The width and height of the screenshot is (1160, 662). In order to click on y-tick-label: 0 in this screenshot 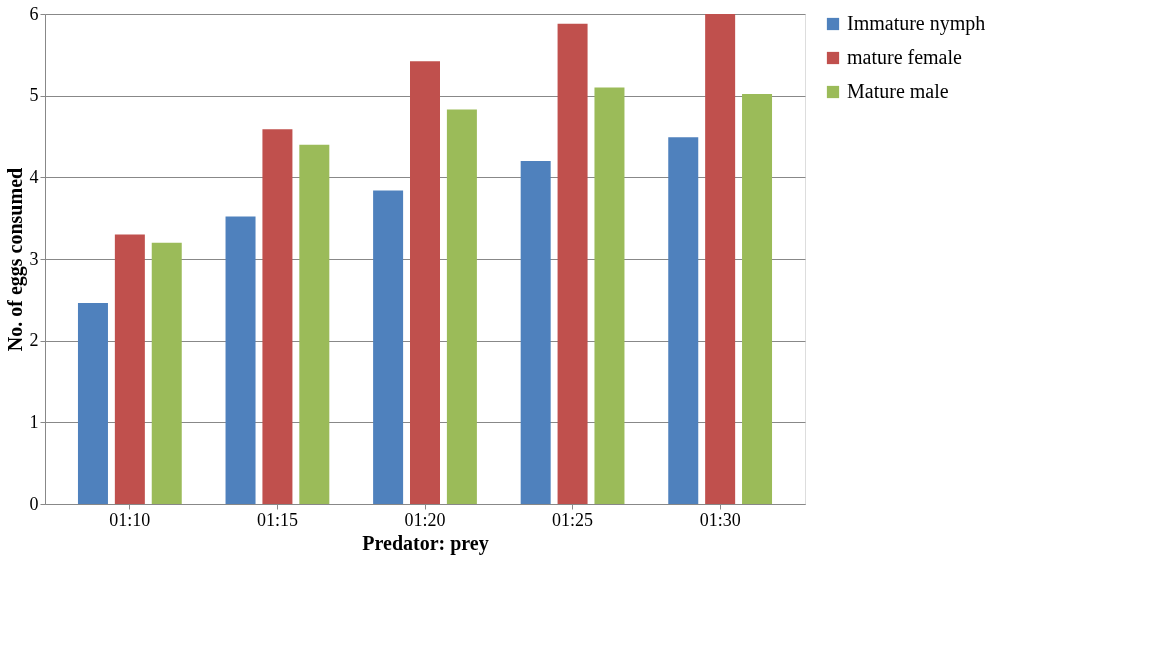, I will do `click(34, 503)`.